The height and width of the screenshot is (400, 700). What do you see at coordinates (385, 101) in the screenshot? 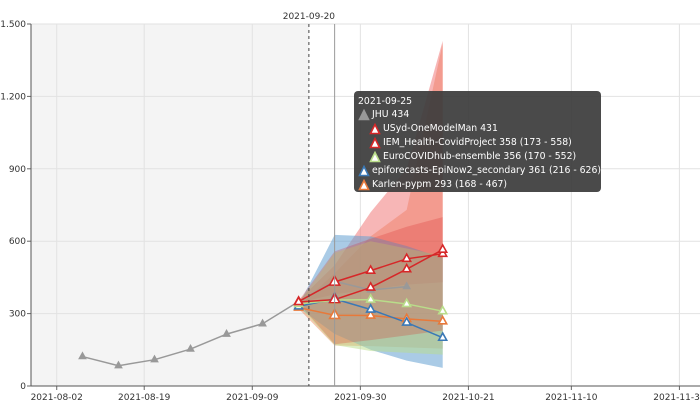
I see `tooltip-date: 2021-09-25` at bounding box center [385, 101].